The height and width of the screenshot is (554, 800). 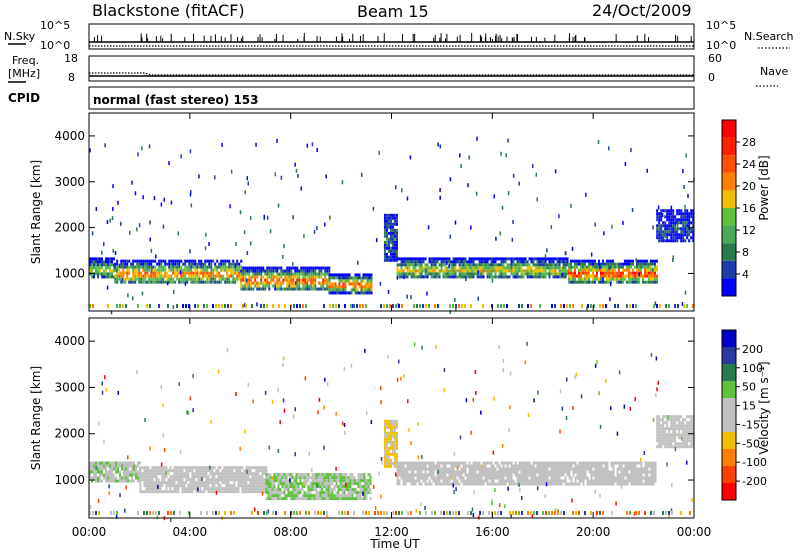 I want to click on beam-title: Beam 15, so click(x=393, y=11).